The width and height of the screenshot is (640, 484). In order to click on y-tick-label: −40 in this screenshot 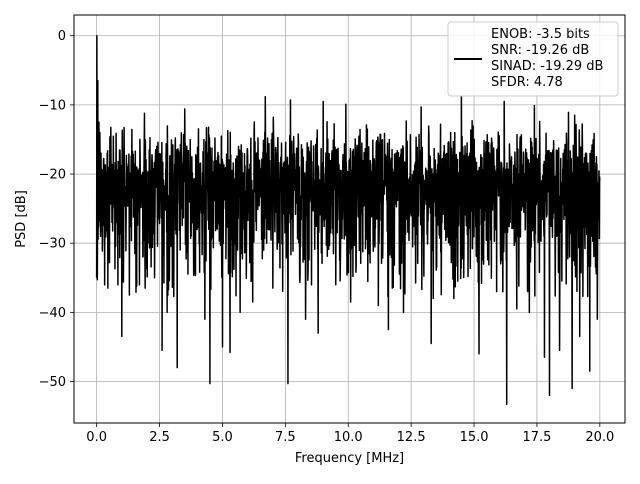, I will do `click(52, 313)`.